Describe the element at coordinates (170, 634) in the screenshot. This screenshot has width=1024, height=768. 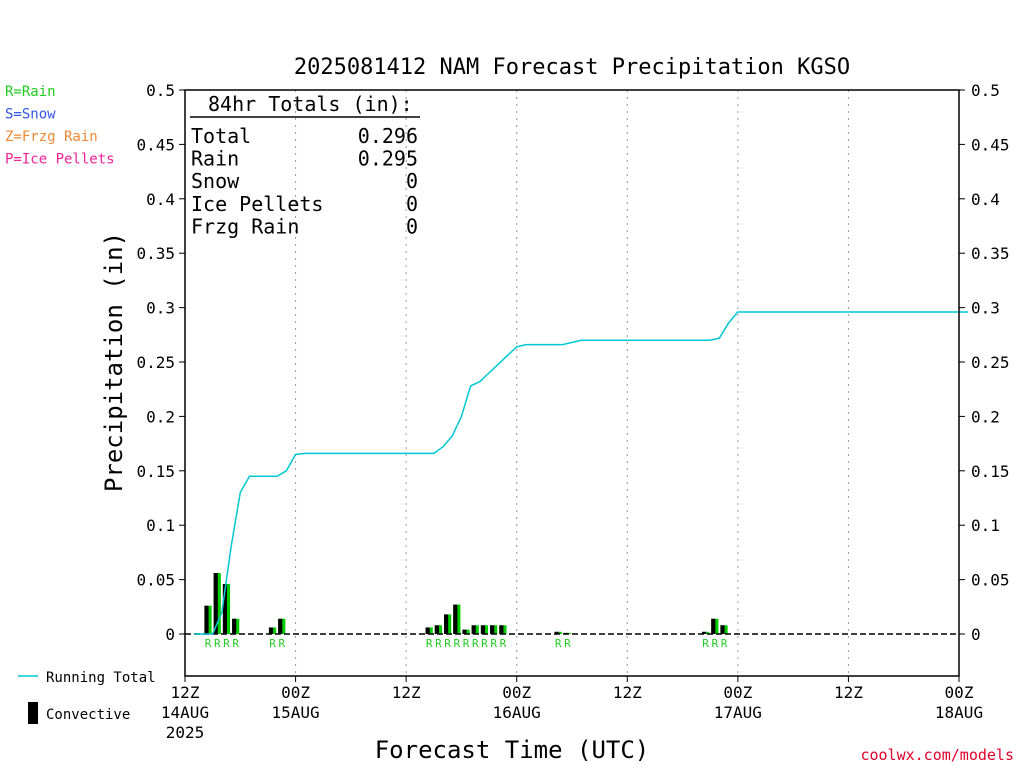
I see `y-tick-label-left: 0` at that location.